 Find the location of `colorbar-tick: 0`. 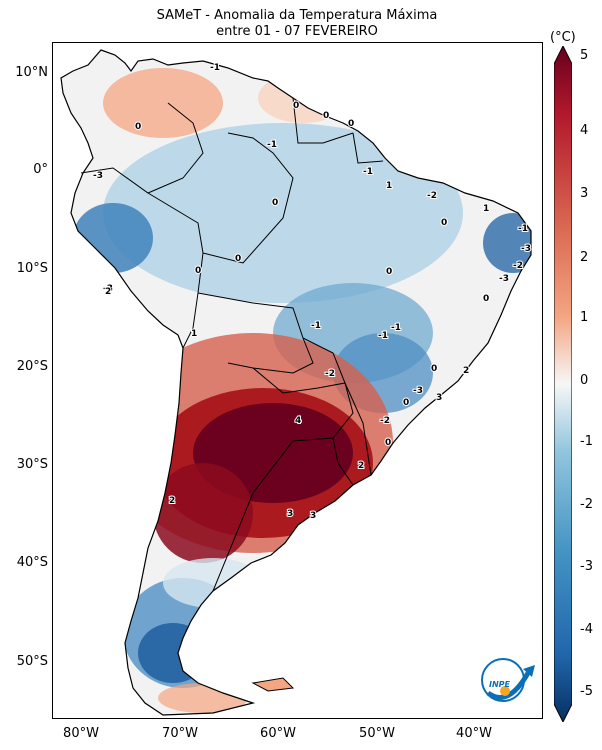

colorbar-tick: 0 is located at coordinates (584, 380).